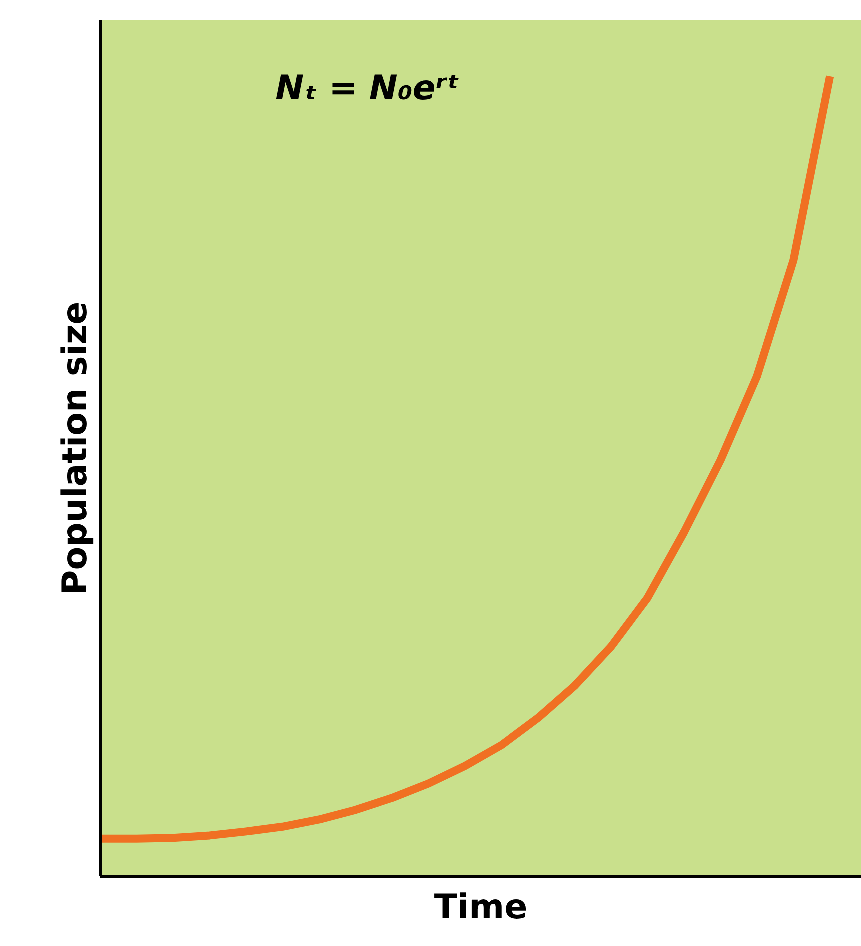 This screenshot has height=946, width=861. I want to click on y-axis-title: Population size, so click(76, 449).